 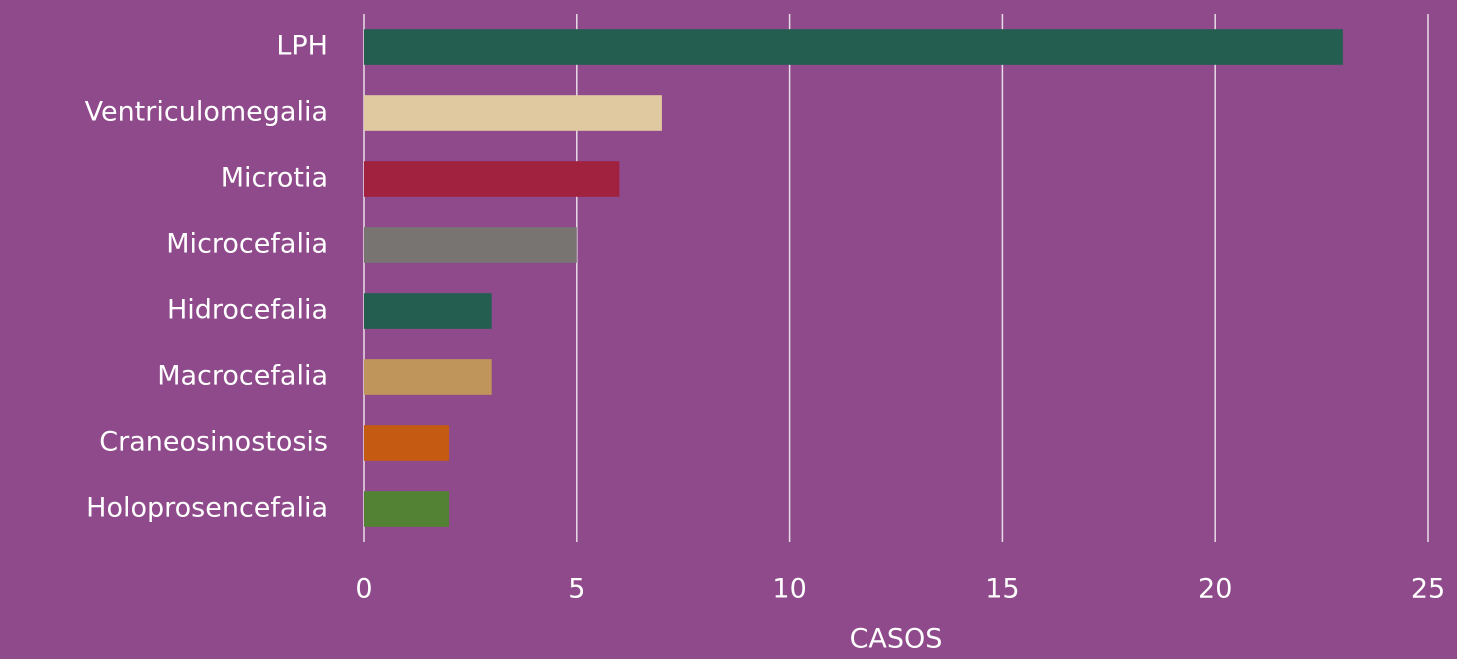 I want to click on y-tick-label: Hidrocefalia, so click(x=247, y=310).